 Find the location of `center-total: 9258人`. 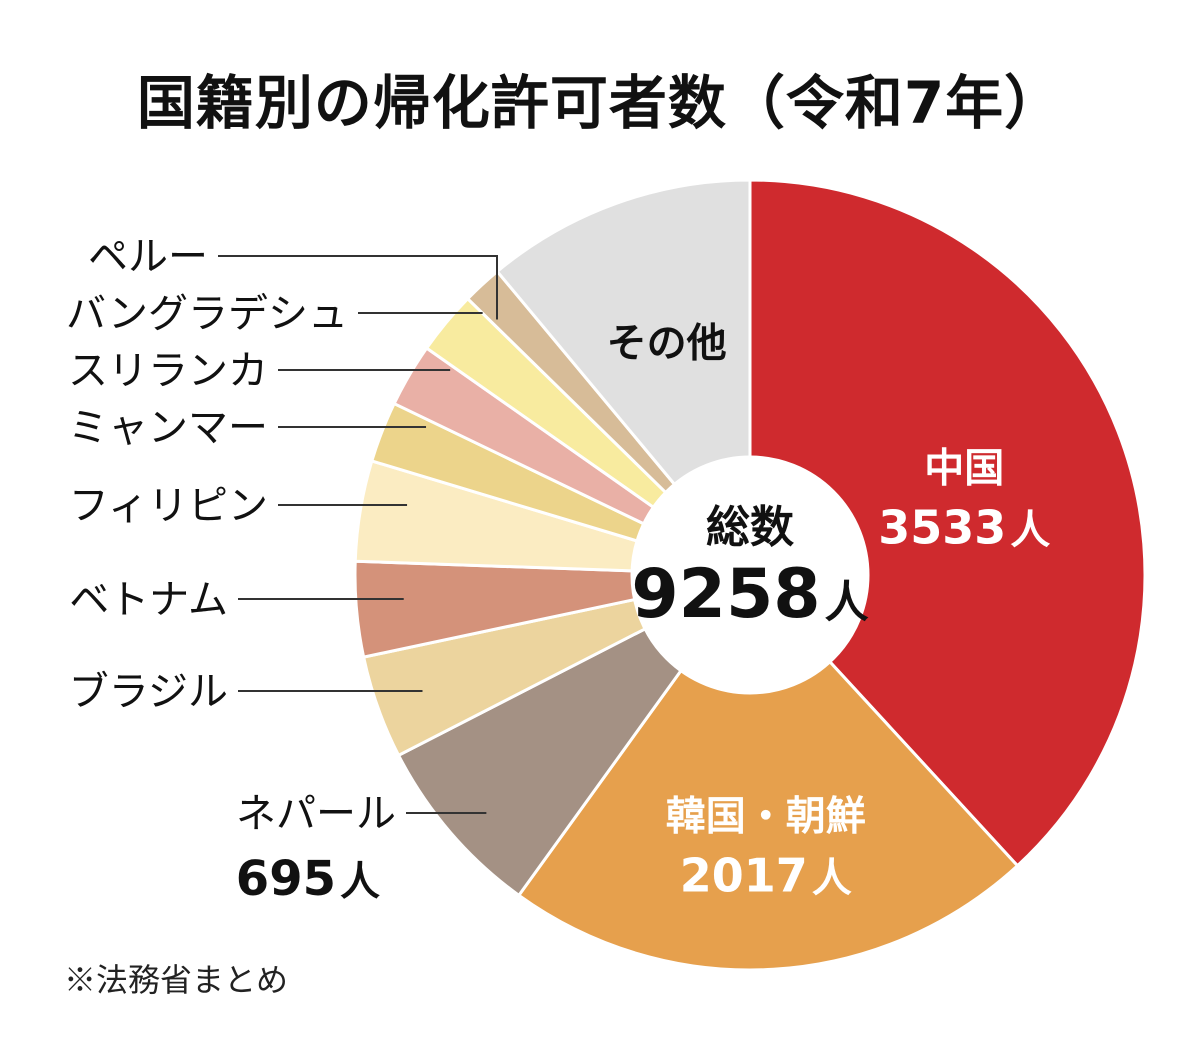

center-total: 9258人 is located at coordinates (749, 594).